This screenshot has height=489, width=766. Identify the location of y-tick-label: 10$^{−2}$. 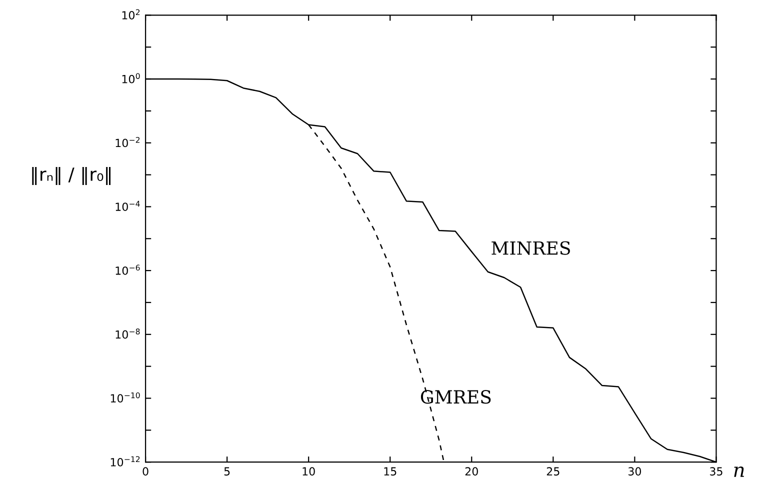
(128, 142).